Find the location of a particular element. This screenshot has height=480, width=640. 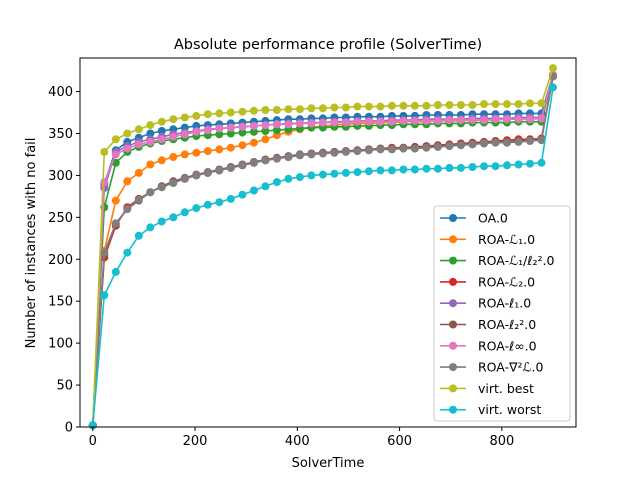

x-tick-label: 0 is located at coordinates (93, 441).